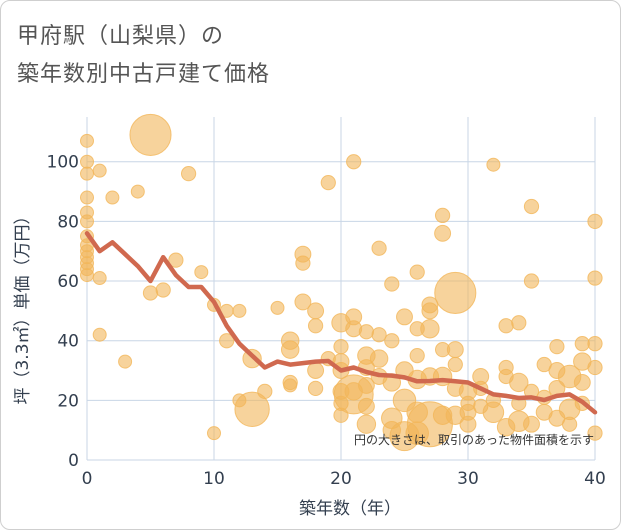 Image resolution: width=621 pixels, height=530 pixels. What do you see at coordinates (468, 479) in the screenshot?
I see `x-tick-label: 30` at bounding box center [468, 479].